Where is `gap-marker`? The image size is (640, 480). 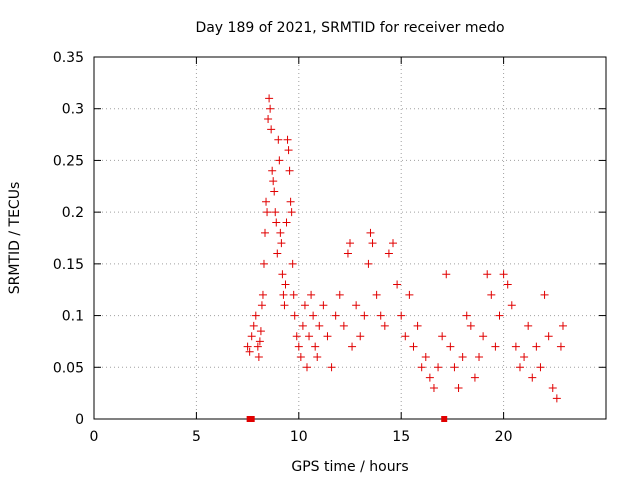
gap-marker is located at coordinates (251, 419).